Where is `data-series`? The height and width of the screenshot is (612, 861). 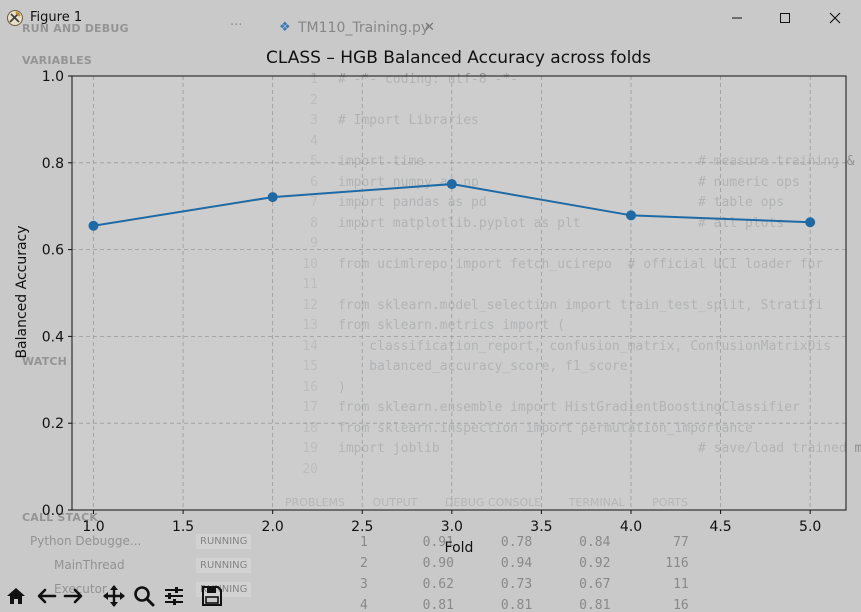
data-series is located at coordinates (452, 205).